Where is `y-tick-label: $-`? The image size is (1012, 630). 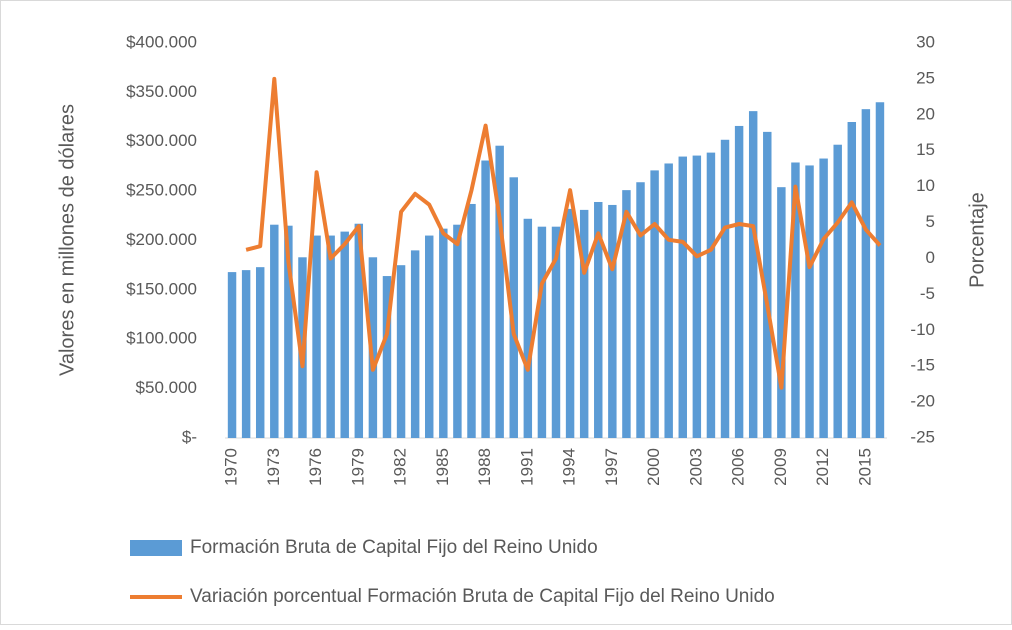 y-tick-label: $- is located at coordinates (189, 436).